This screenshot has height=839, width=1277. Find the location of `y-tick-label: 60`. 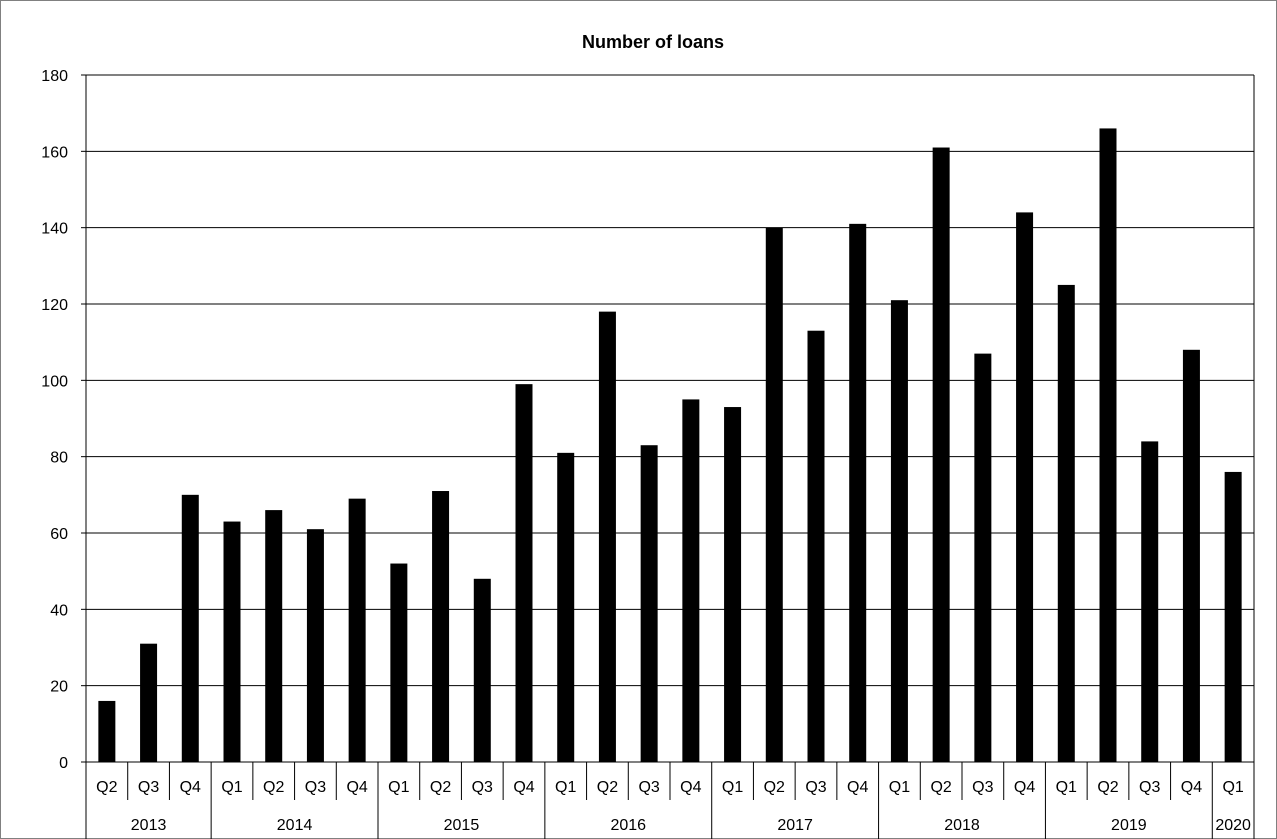

y-tick-label: 60 is located at coordinates (59, 534).